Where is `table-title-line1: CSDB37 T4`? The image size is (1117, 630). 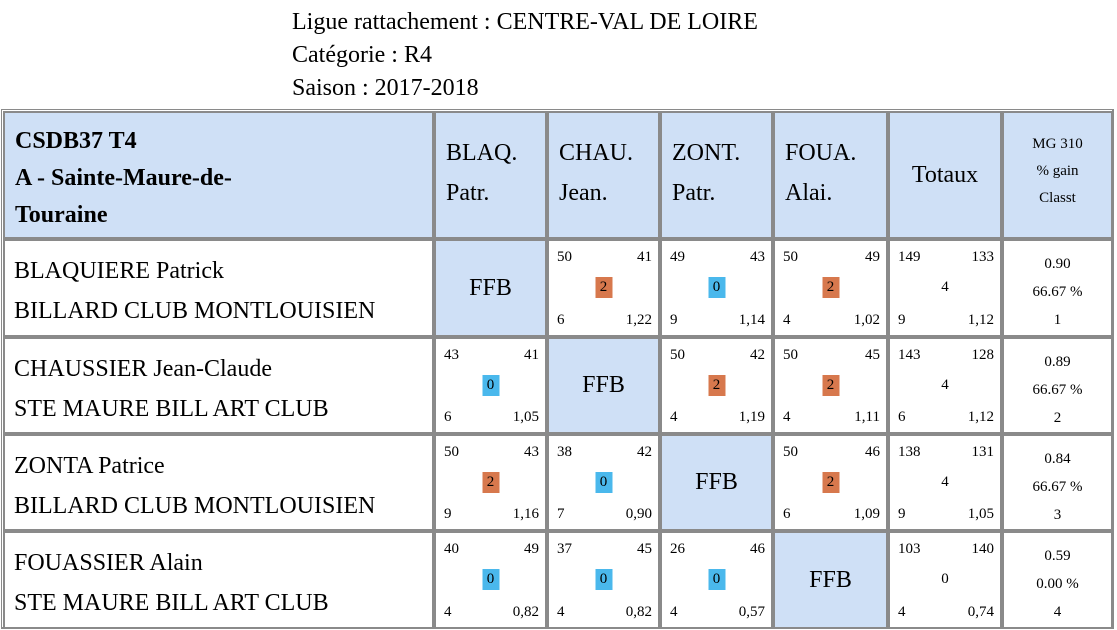
table-title-line1: CSDB37 T4 is located at coordinates (76, 141).